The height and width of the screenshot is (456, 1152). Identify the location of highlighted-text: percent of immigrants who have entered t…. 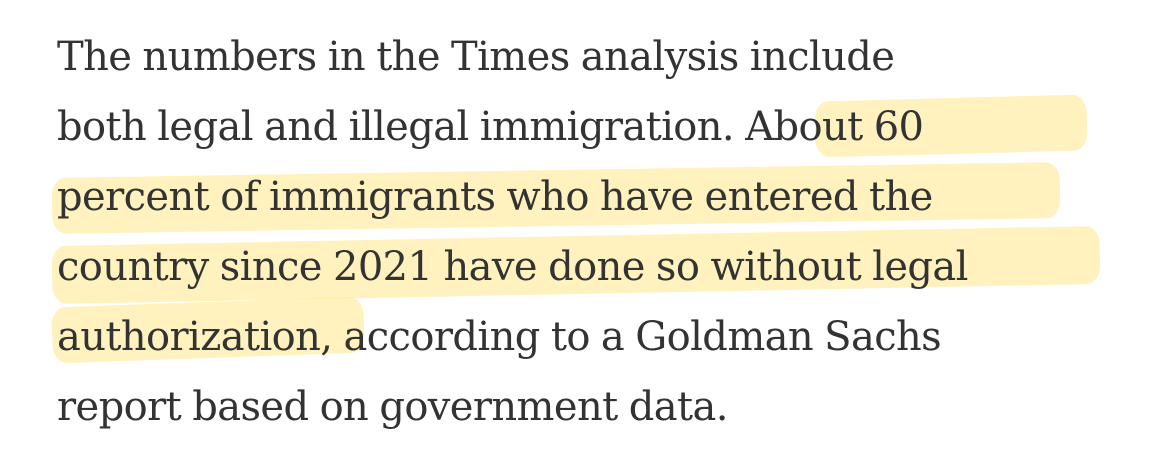
(495, 197).